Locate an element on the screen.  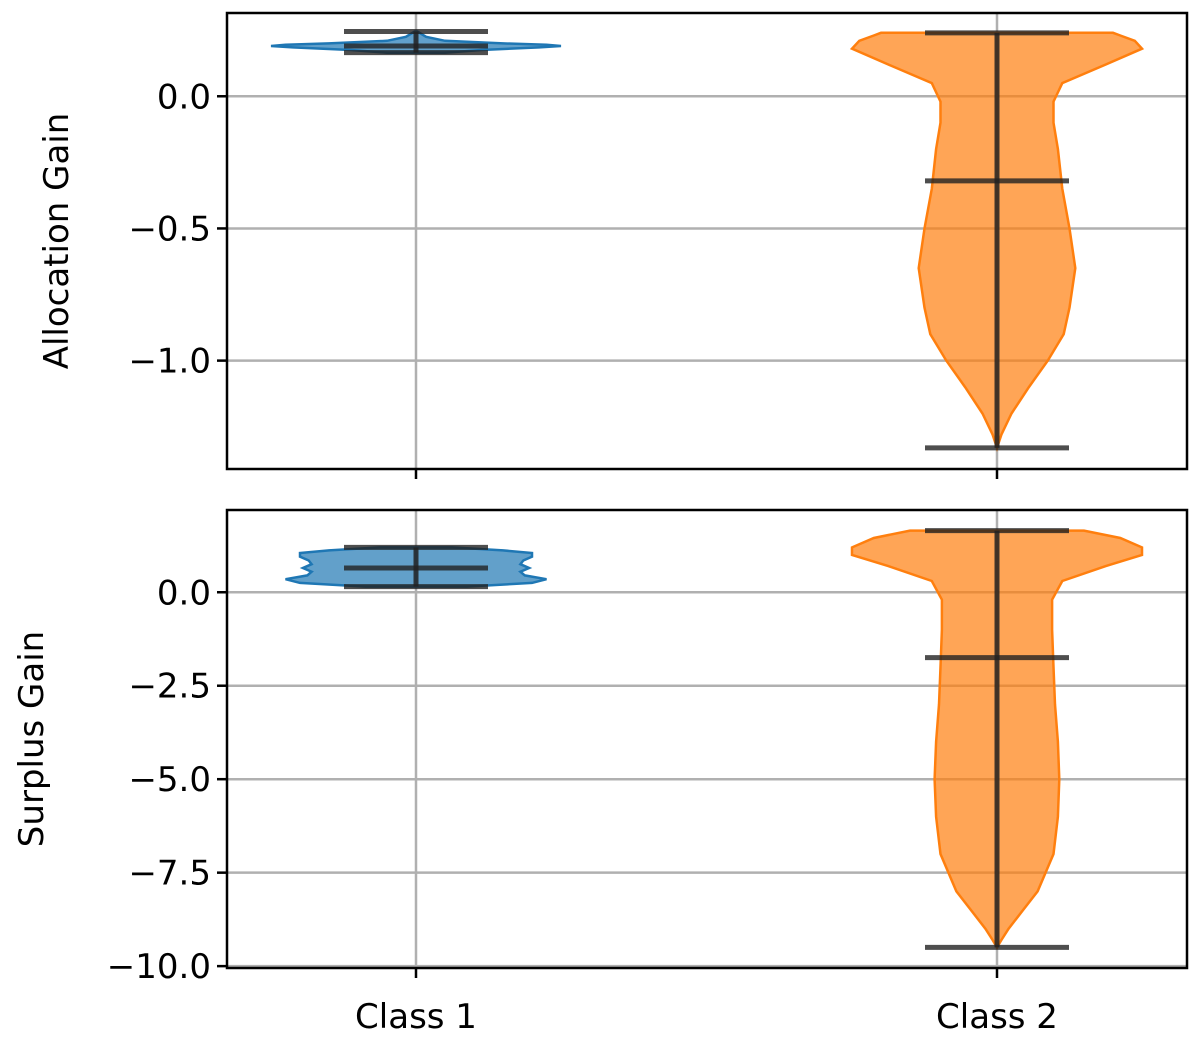
y-tick-label: −5.0 is located at coordinates (169, 780).